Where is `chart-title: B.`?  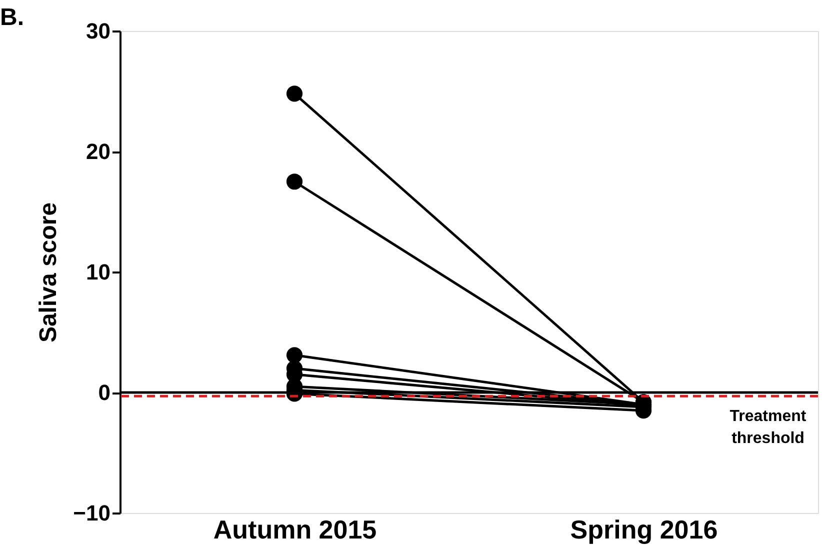 chart-title: B. is located at coordinates (12, 17).